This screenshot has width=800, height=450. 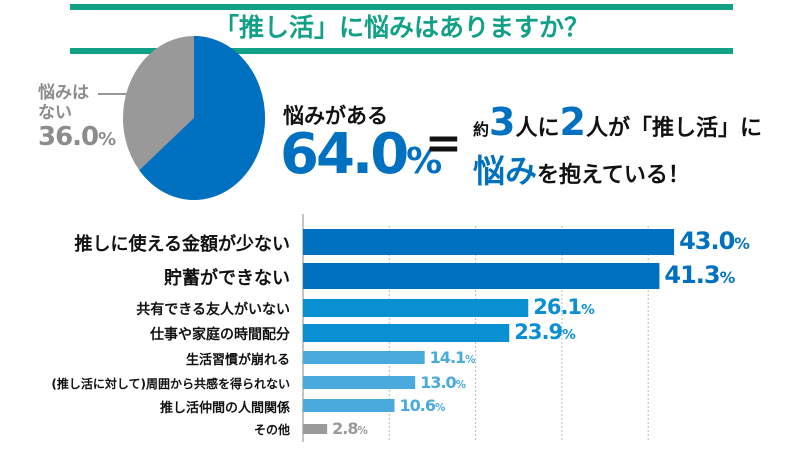 I want to click on value-label: 10.6%, so click(x=422, y=405).